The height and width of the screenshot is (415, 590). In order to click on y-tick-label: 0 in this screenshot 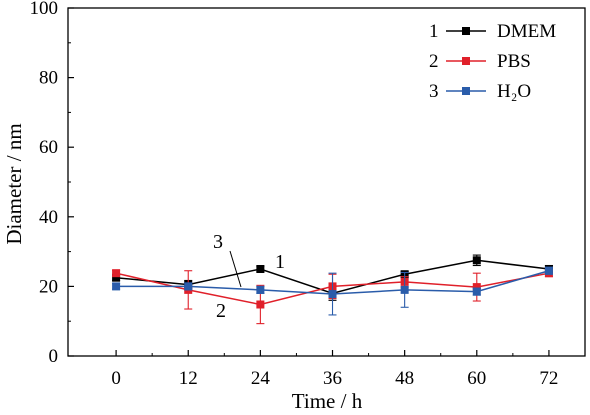, I will do `click(54, 356)`.